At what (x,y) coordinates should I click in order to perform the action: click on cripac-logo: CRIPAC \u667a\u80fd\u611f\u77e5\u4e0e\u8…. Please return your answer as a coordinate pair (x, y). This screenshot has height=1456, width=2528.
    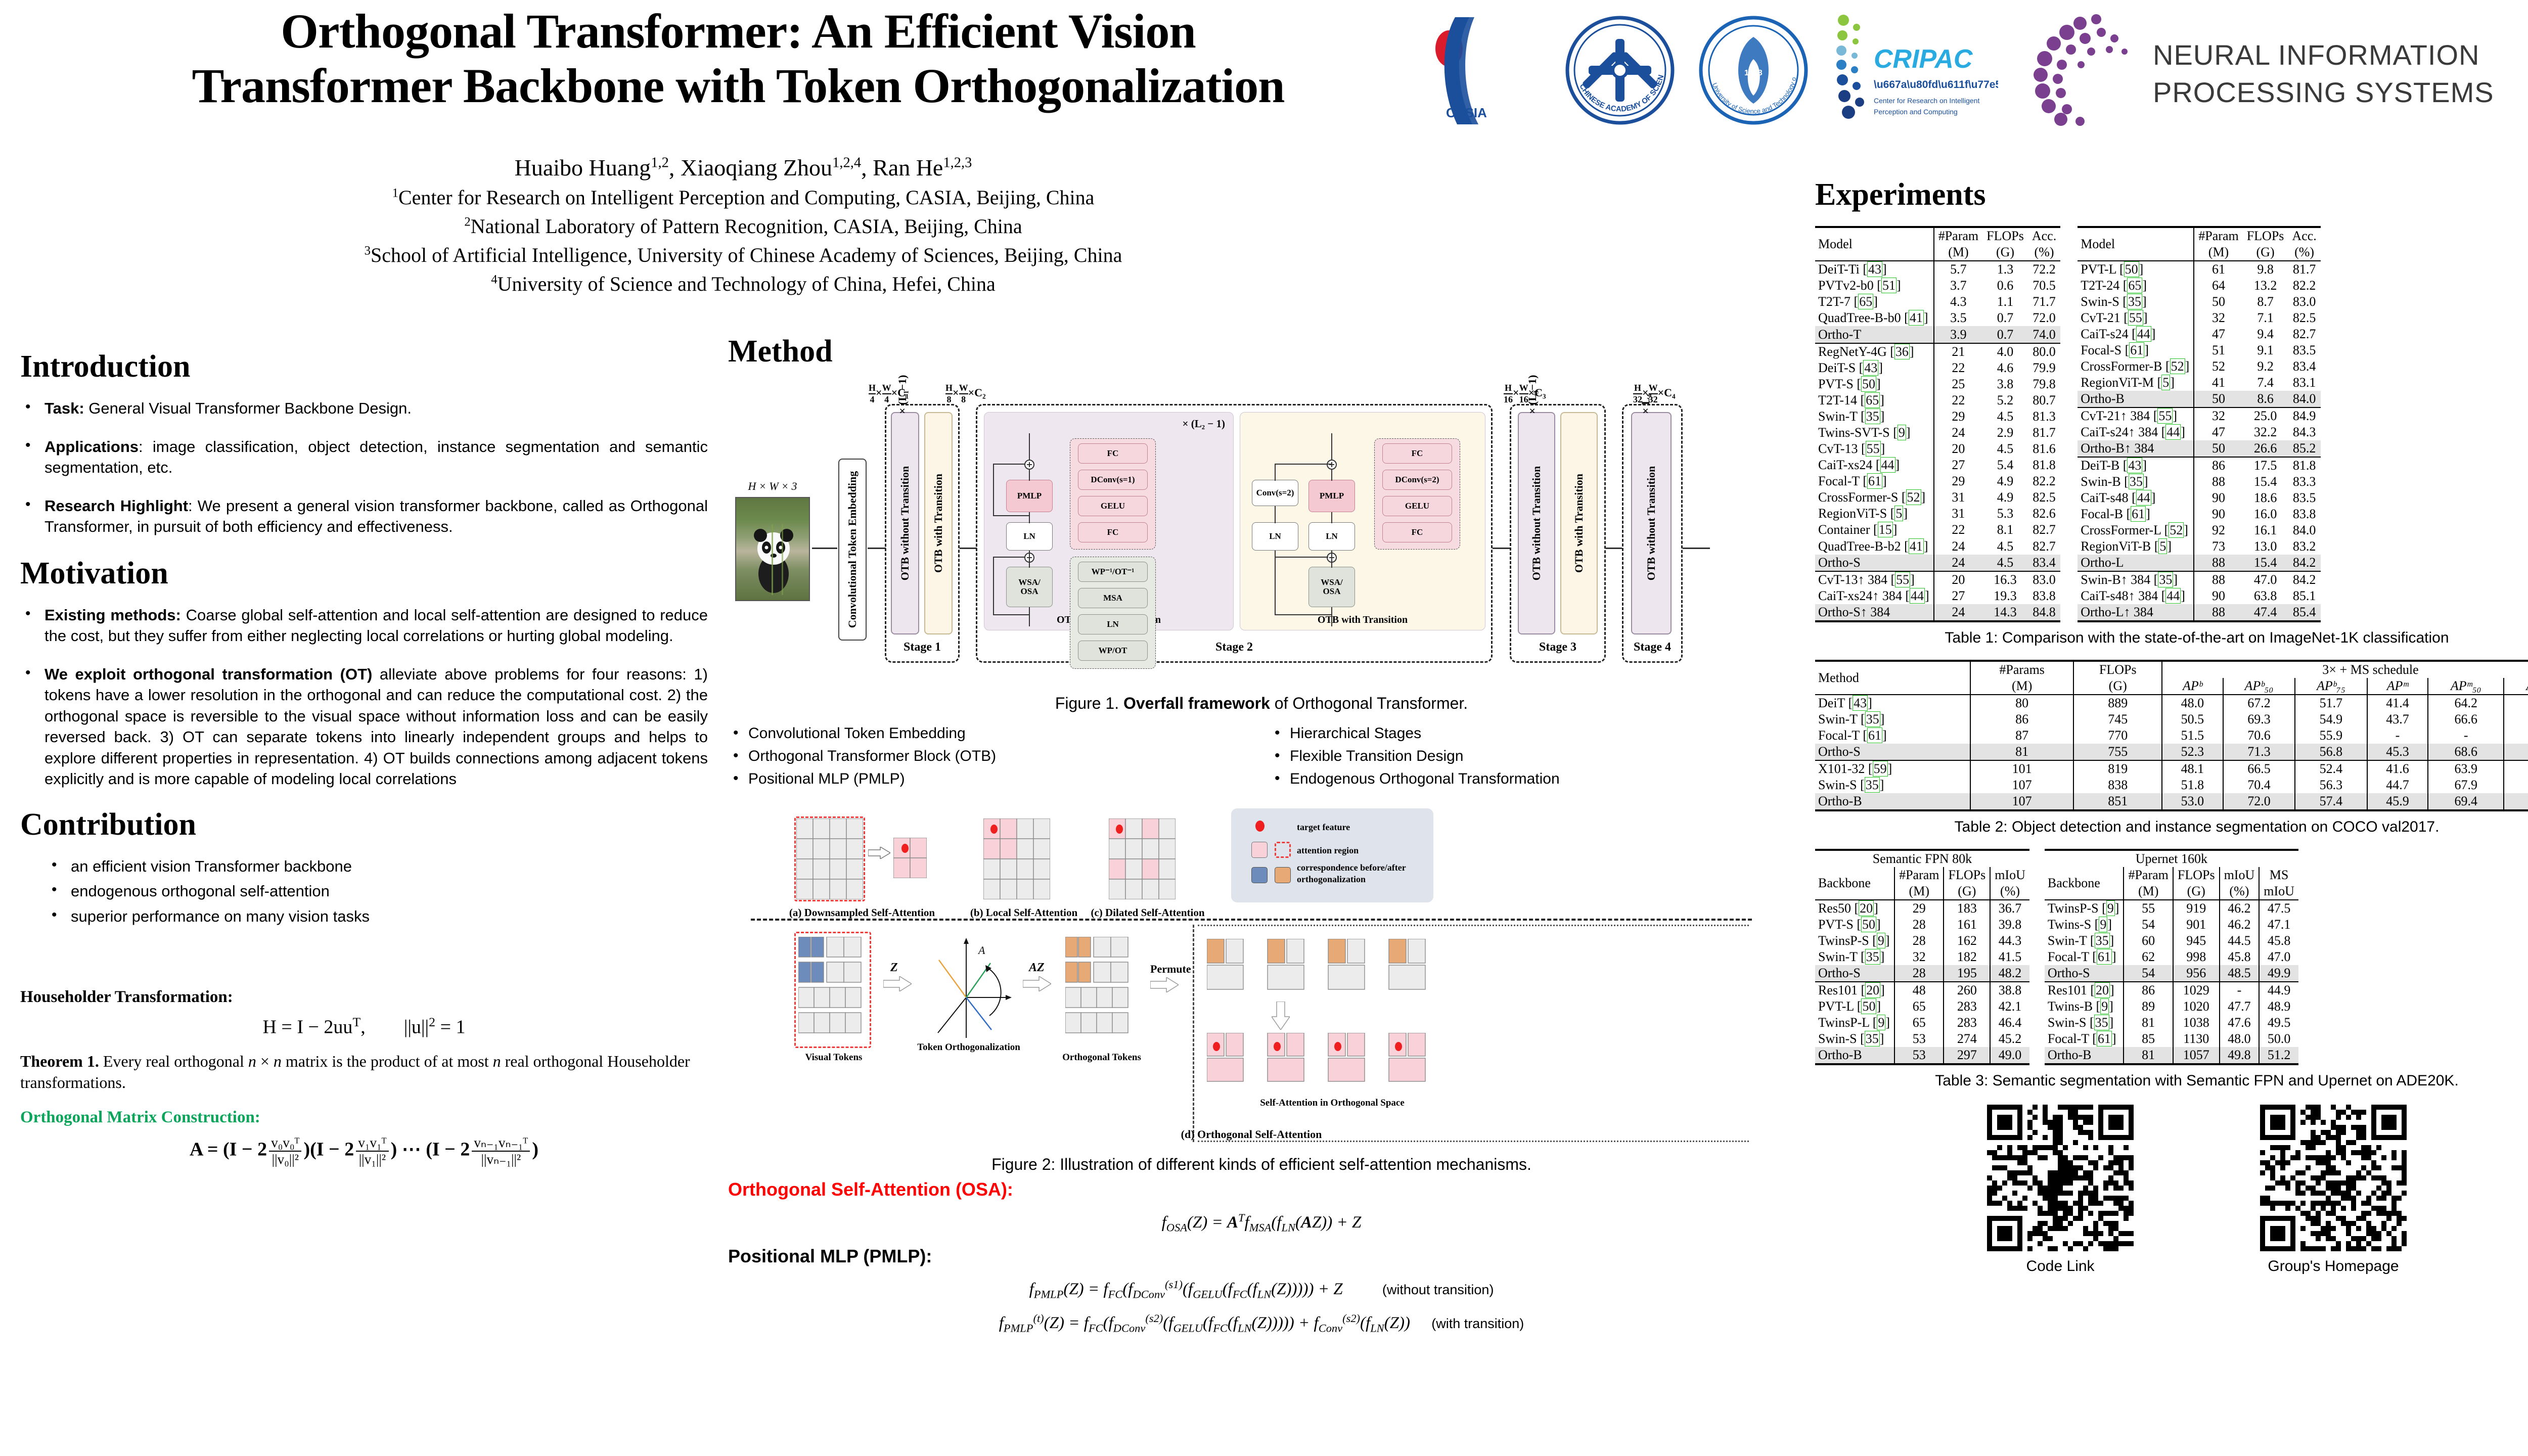
    Looking at the image, I should click on (2032, 70).